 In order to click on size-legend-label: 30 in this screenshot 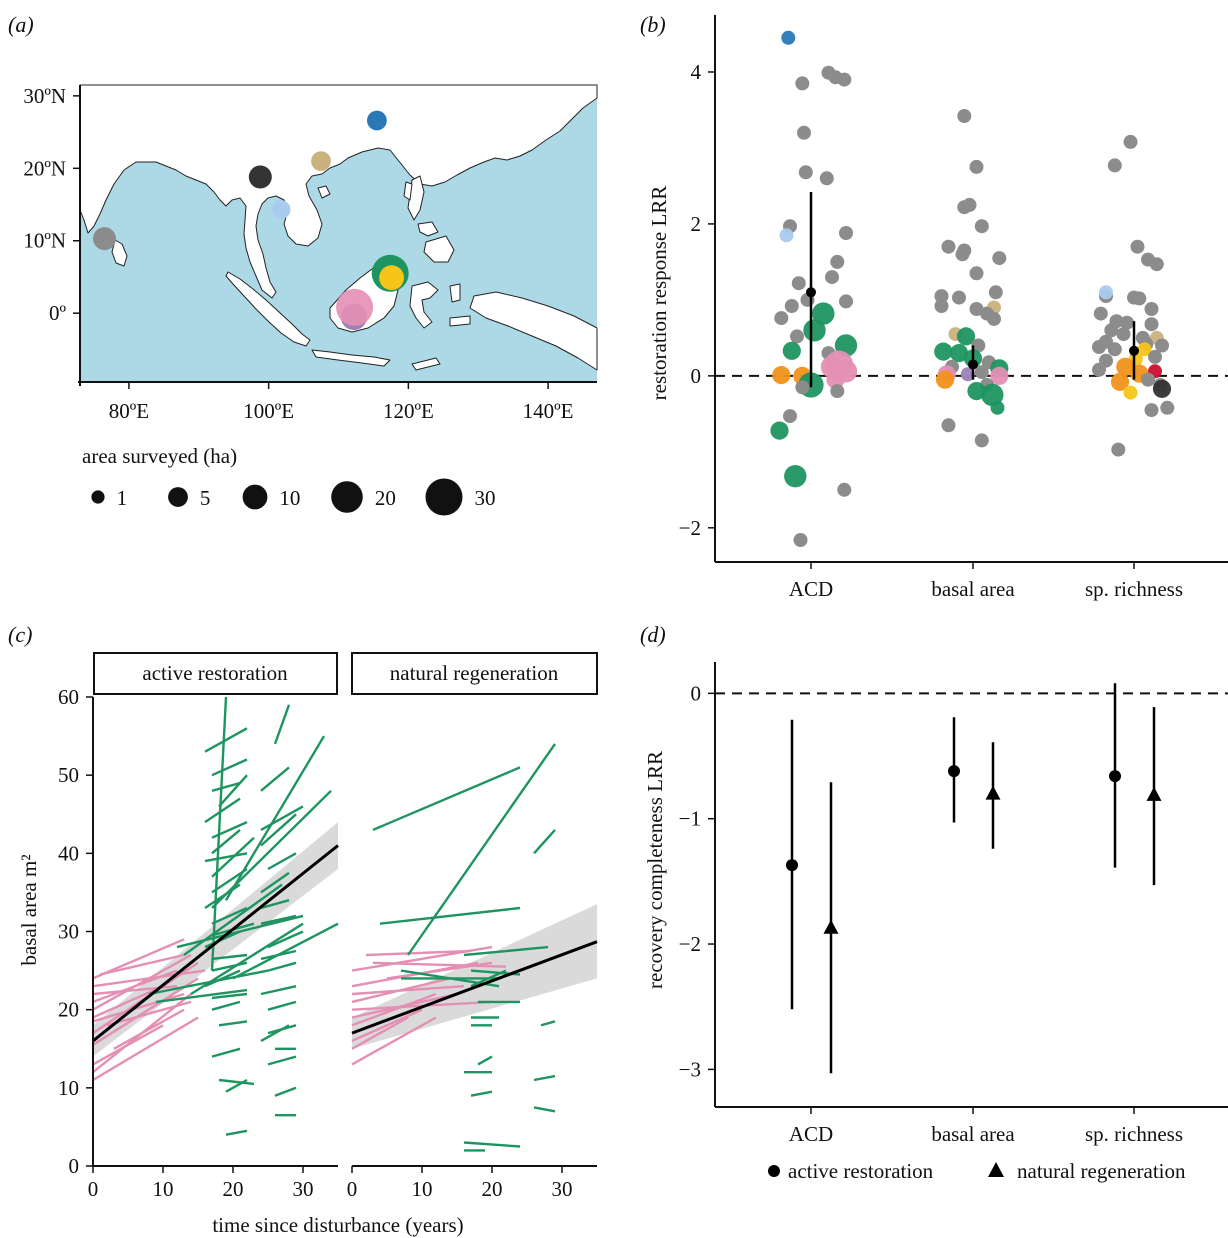, I will do `click(485, 498)`.